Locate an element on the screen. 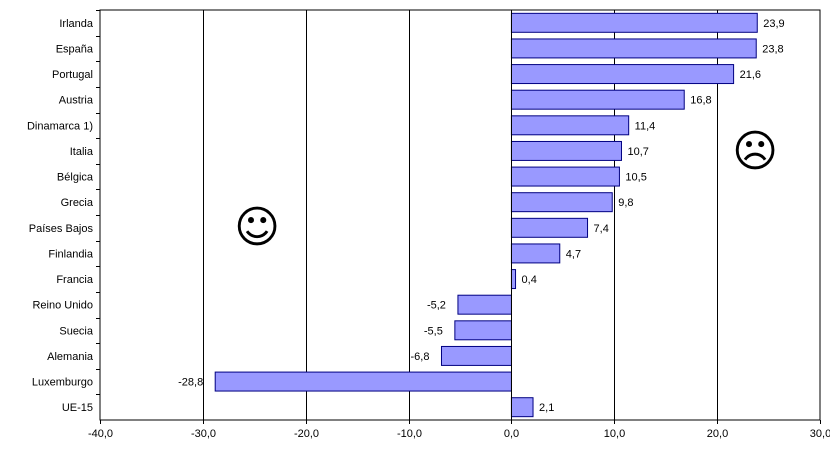 This screenshot has height=449, width=830. x-tick-label: -30,0 is located at coordinates (203, 434).